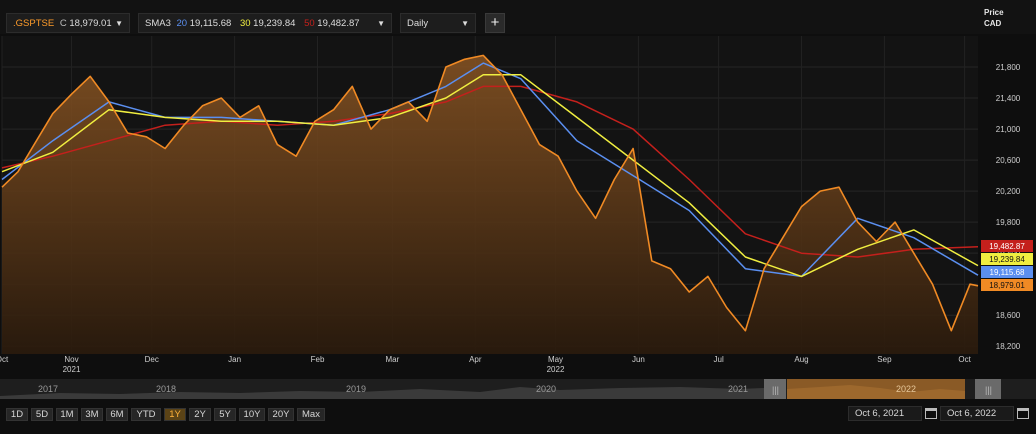 The width and height of the screenshot is (1036, 434). I want to click on x-tick-label: Jul, so click(719, 359).